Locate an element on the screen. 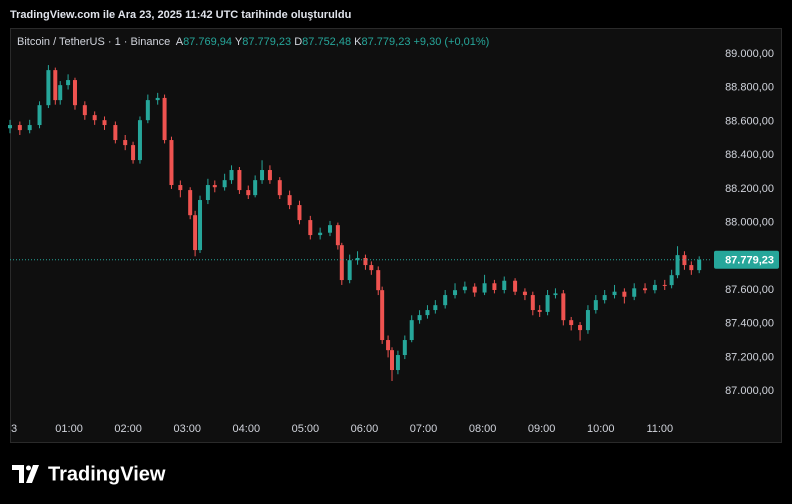 The width and height of the screenshot is (792, 504). x-tick-label: 06:00 is located at coordinates (365, 429).